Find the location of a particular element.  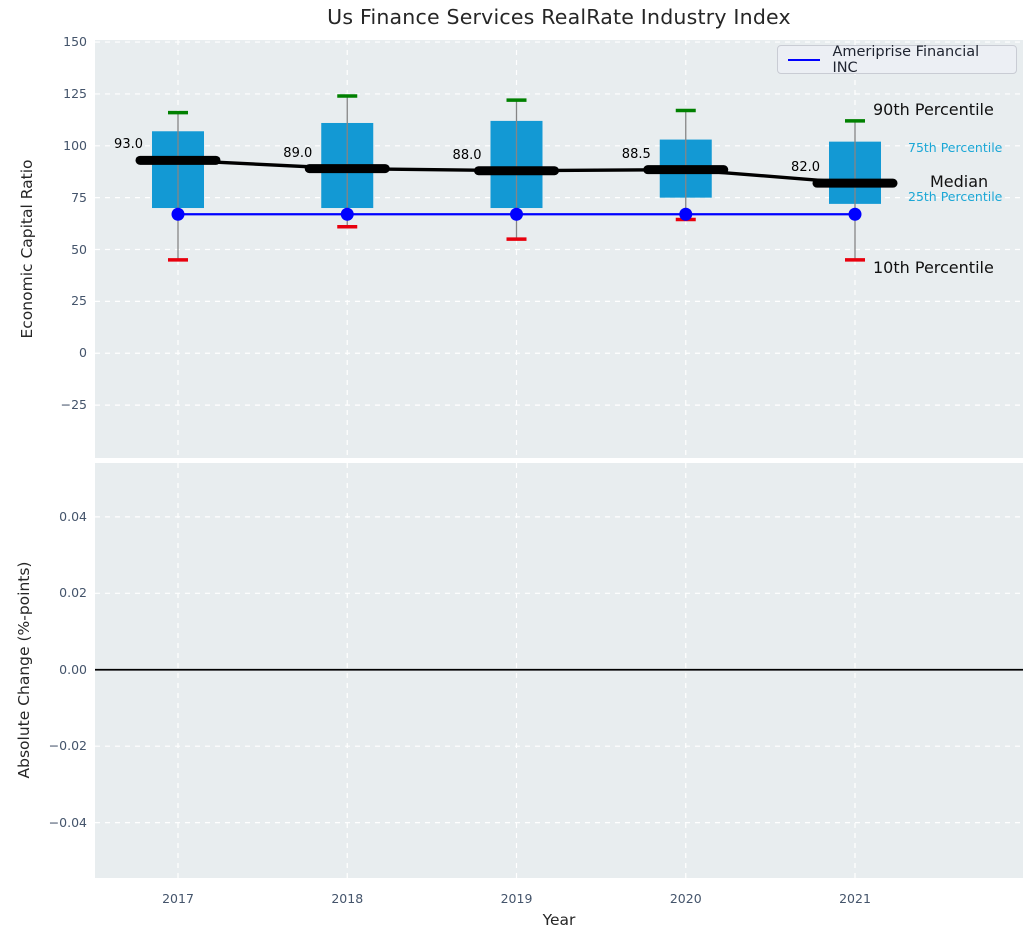

x-tick-label: 2017 is located at coordinates (178, 898).